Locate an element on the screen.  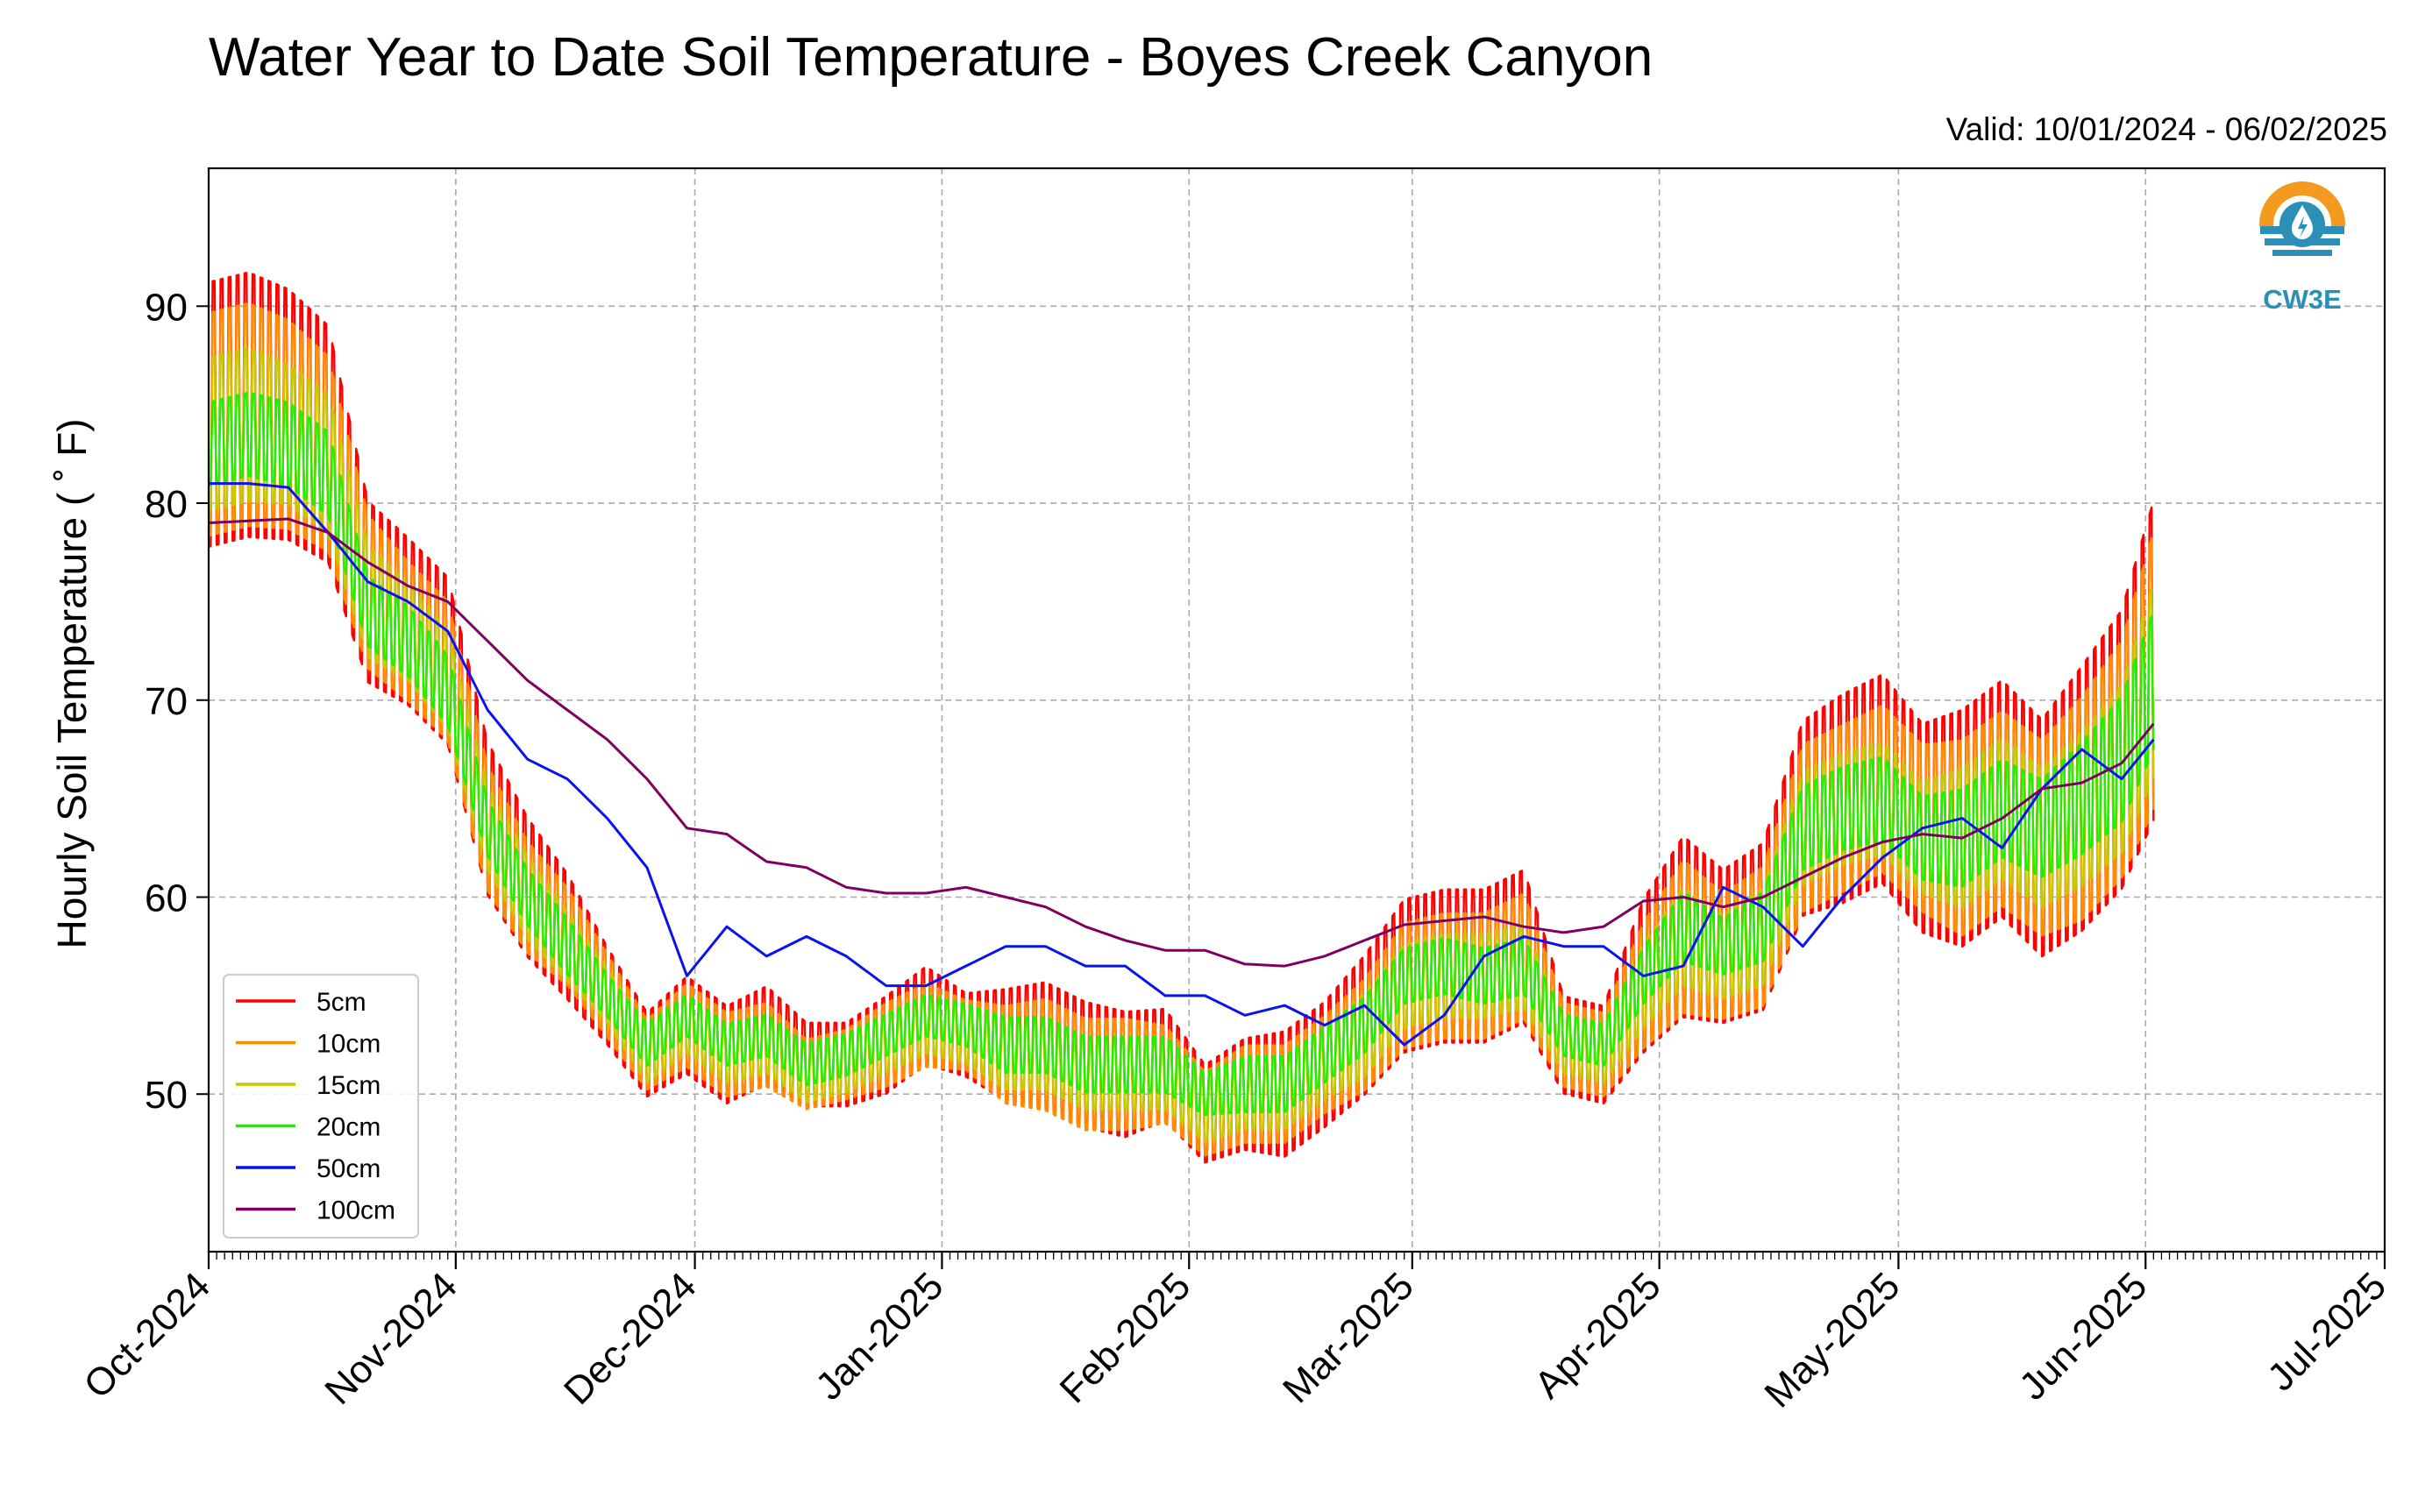
legend-box is located at coordinates (321, 1106).